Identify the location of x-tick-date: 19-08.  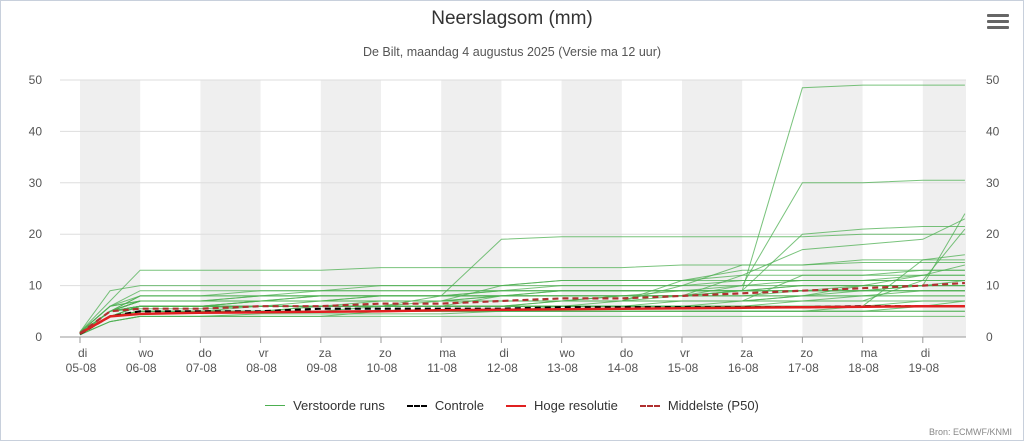
(923, 368).